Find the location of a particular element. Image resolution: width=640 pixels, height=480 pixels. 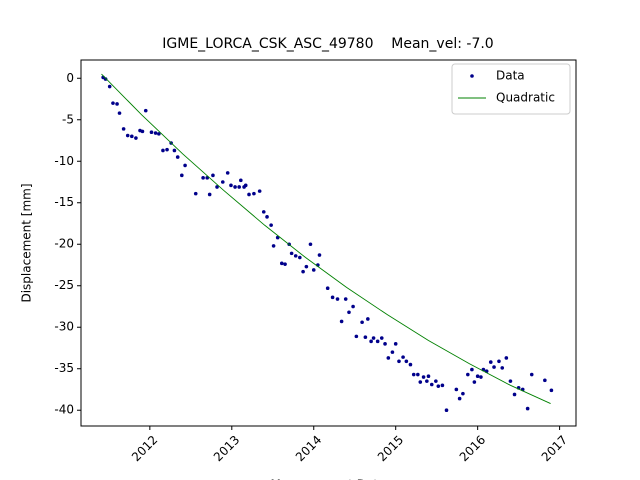

chart-title: IGME_LORCA_CSK_ASC_49780 Mean_vel: -7.0 is located at coordinates (327, 44).